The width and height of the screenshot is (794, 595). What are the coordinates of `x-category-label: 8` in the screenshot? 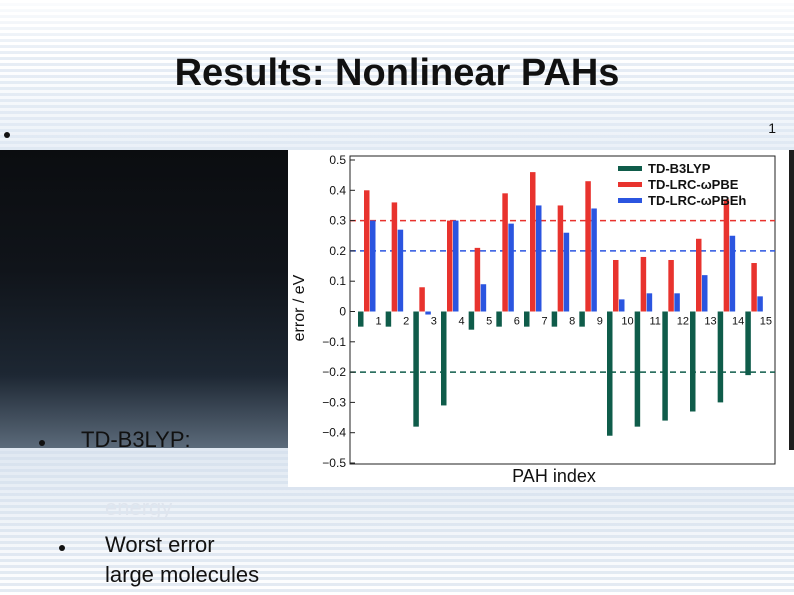 It's located at (572, 322).